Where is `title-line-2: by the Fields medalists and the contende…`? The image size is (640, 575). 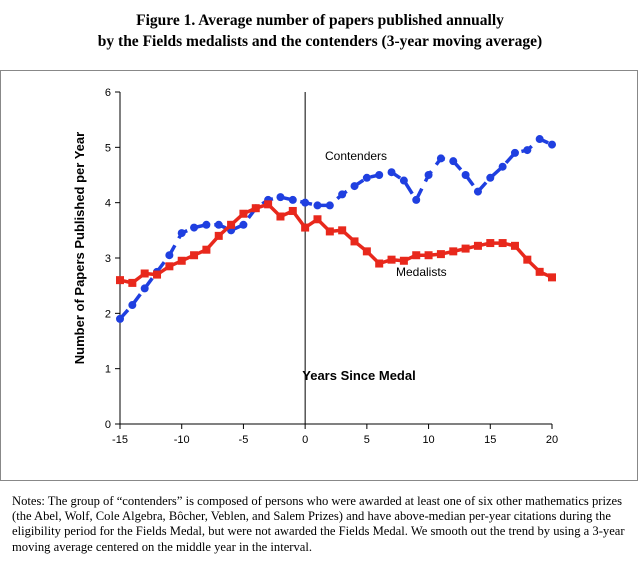
title-line-2: by the Fields medalists and the contende… is located at coordinates (320, 41).